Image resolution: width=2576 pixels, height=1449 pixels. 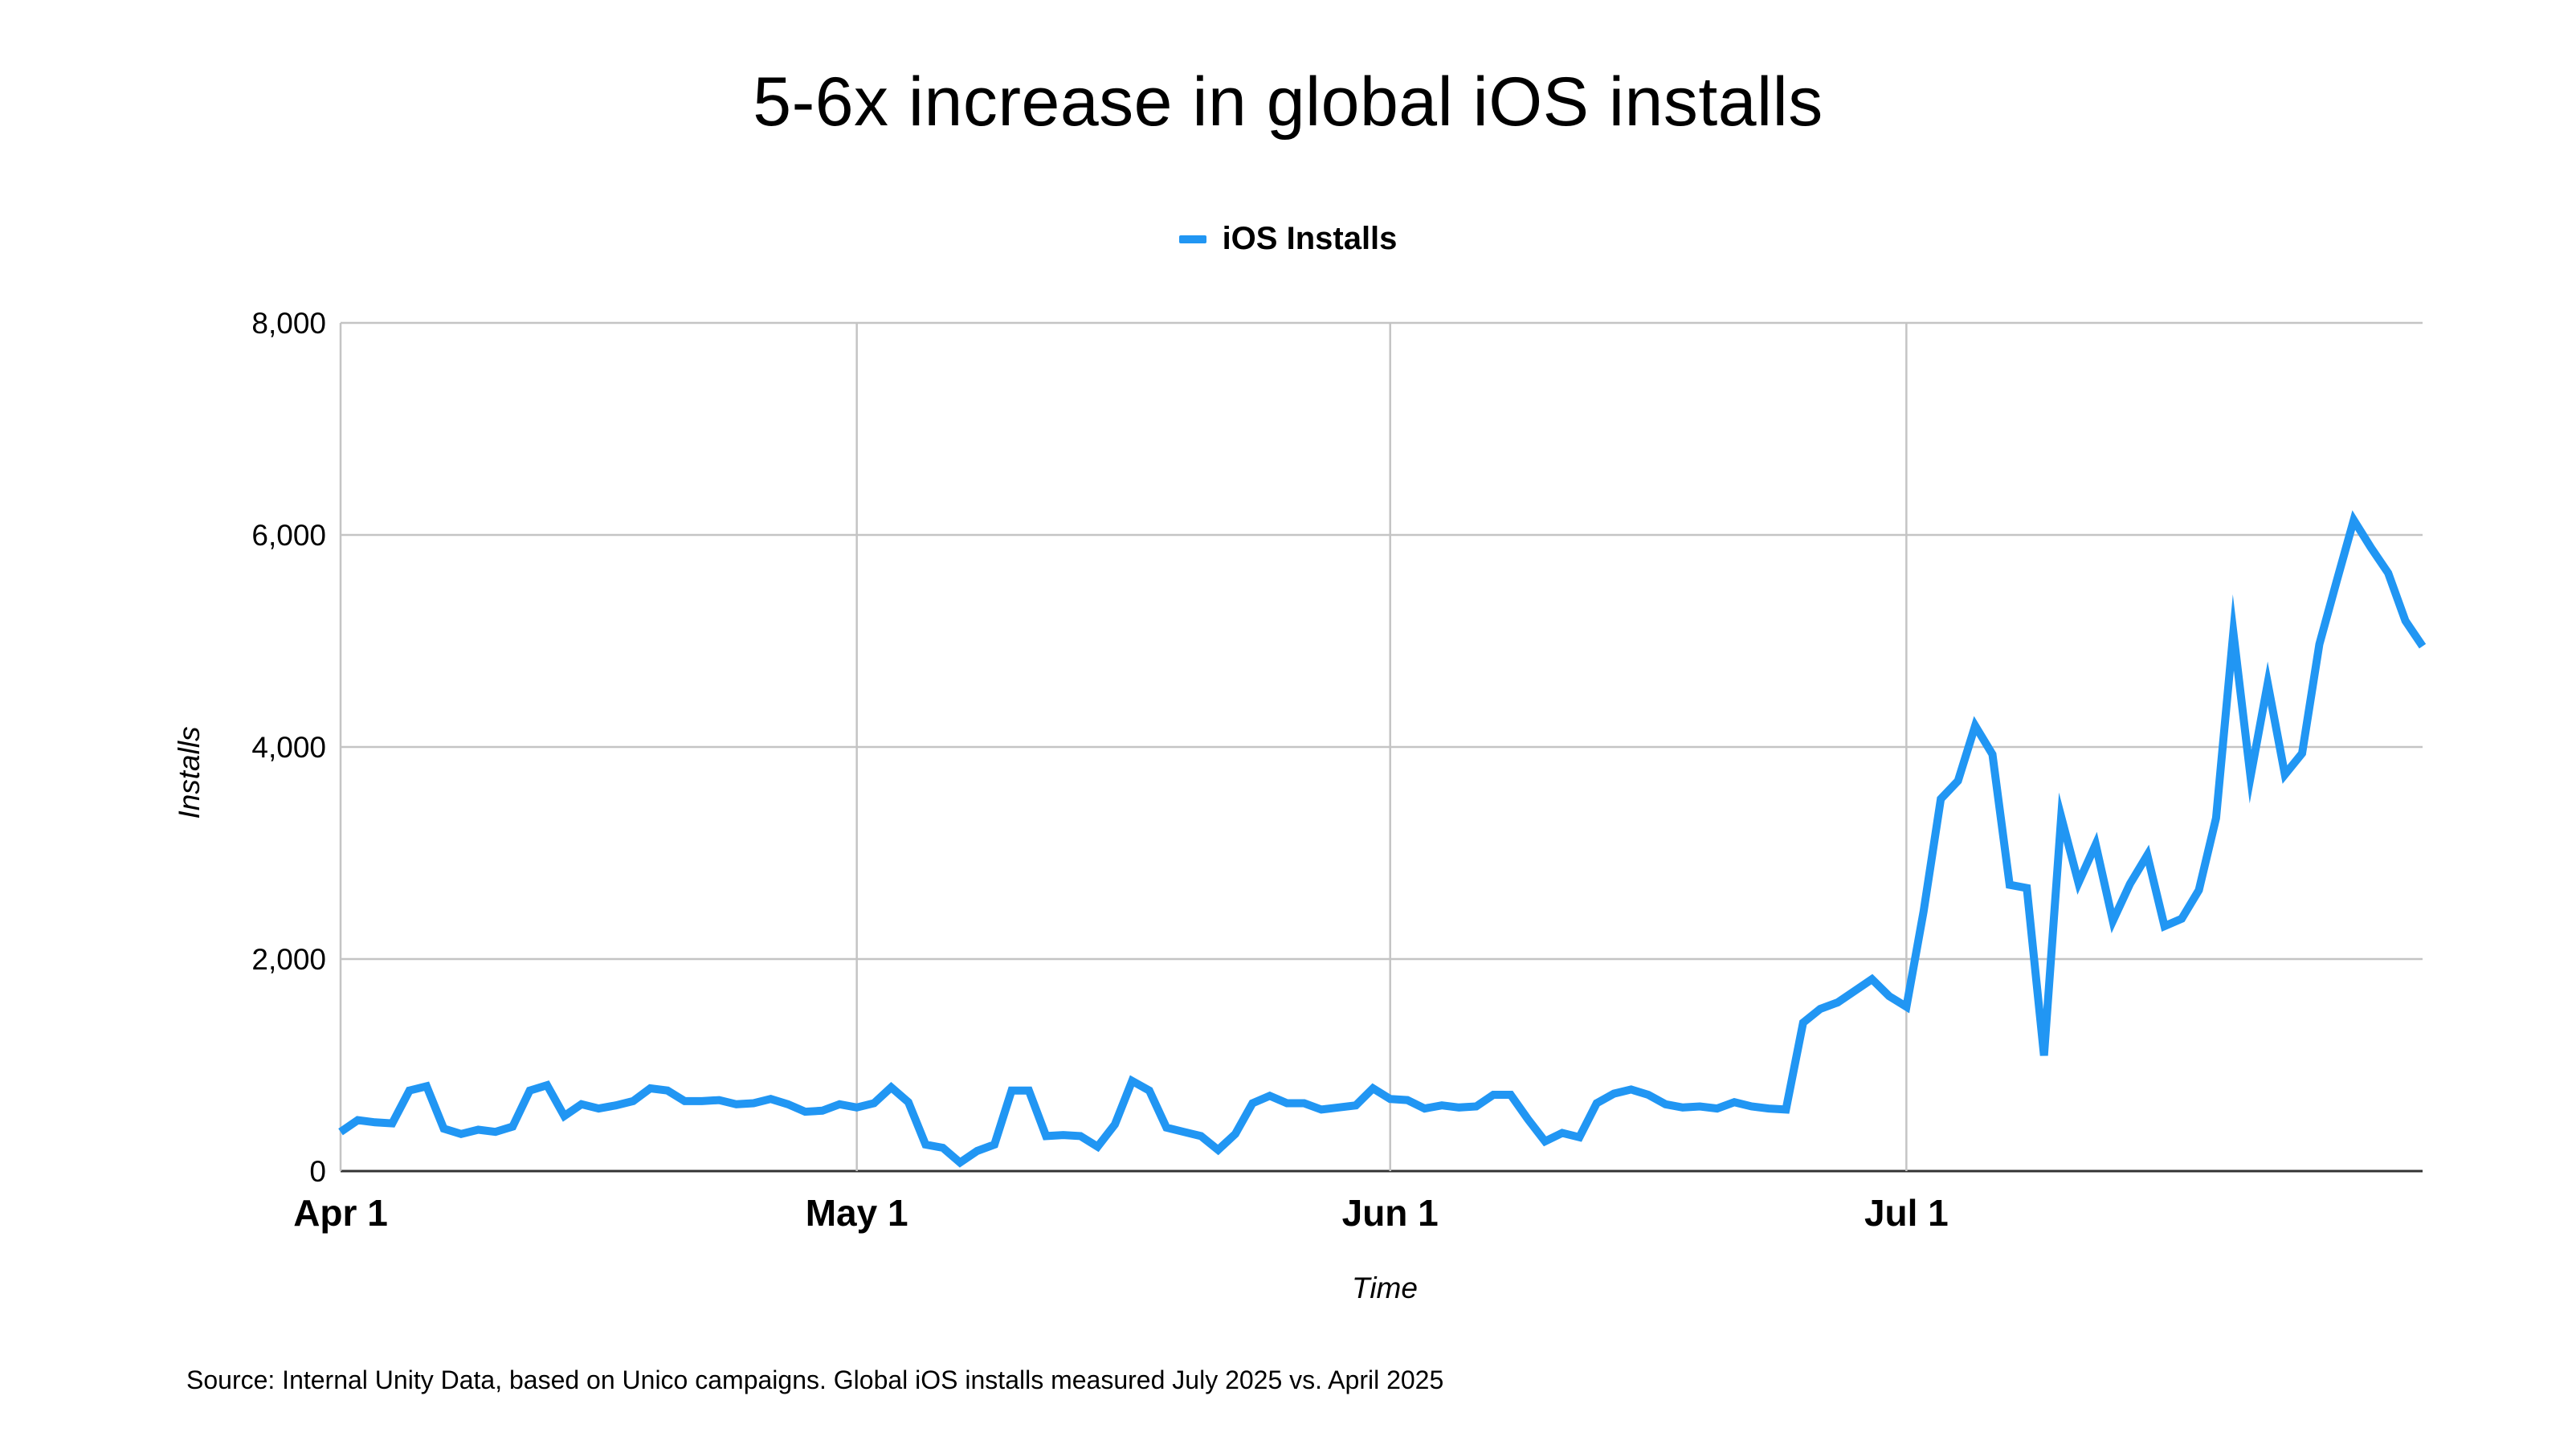 I want to click on x-axis-ticks: Apr 1 May 1 Jun 1 Jul 1, so click(x=1121, y=1213).